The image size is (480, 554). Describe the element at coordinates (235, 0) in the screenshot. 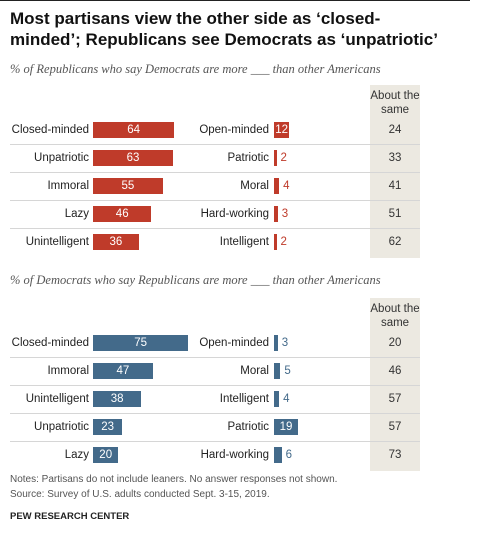

I see `top-rule` at that location.